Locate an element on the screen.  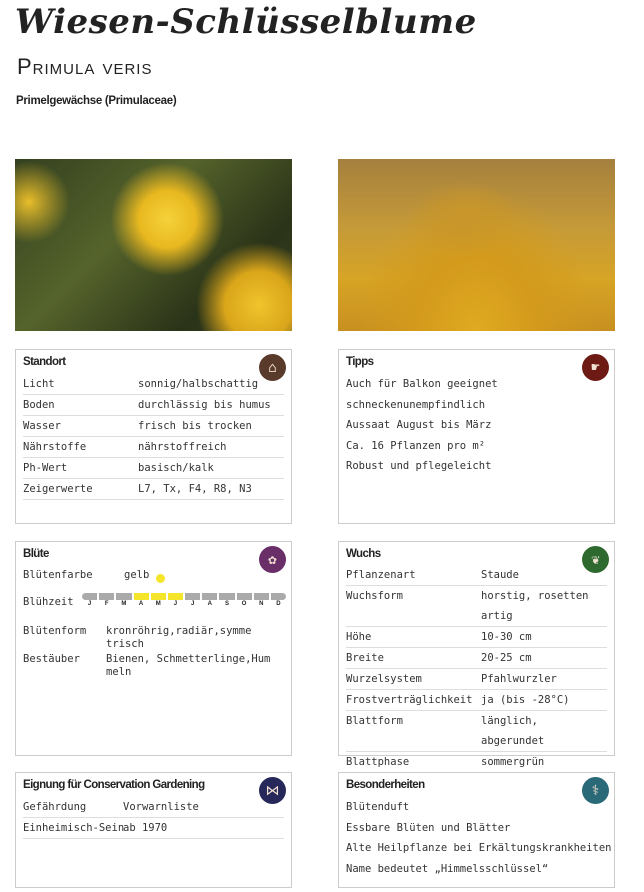
list-item: Ca. 16 Pflanzen pro m² is located at coordinates (416, 445).